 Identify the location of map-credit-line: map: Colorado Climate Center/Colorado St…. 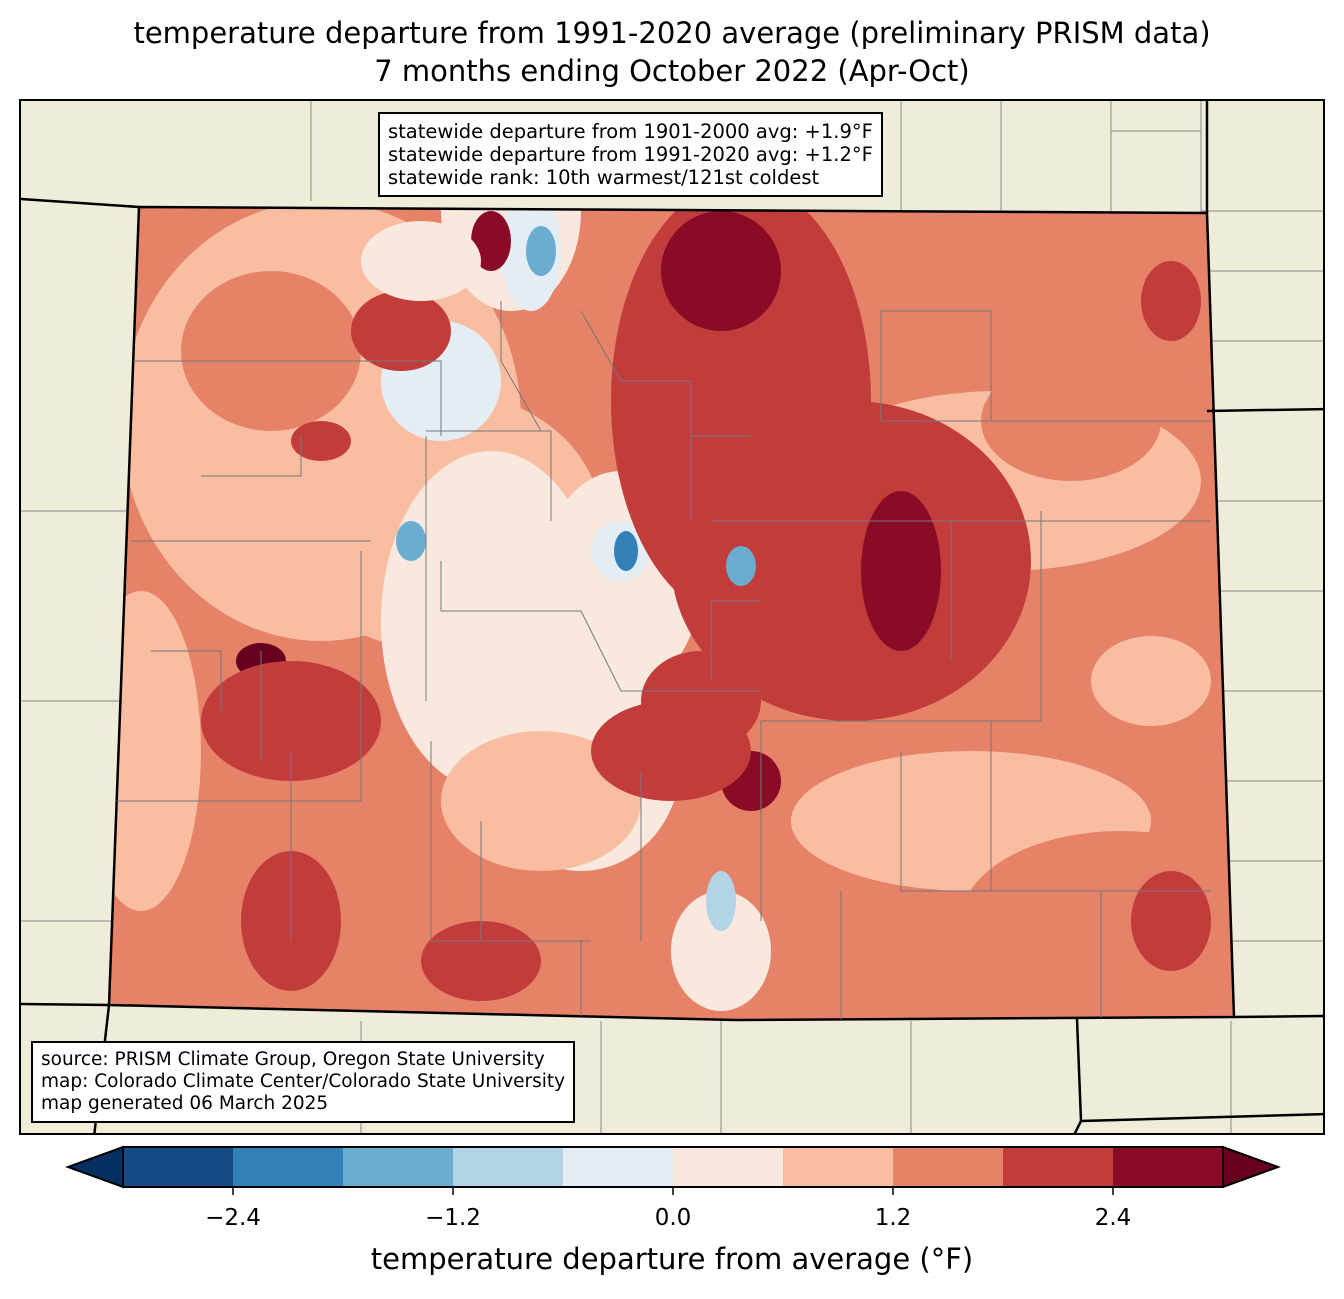
(303, 1081).